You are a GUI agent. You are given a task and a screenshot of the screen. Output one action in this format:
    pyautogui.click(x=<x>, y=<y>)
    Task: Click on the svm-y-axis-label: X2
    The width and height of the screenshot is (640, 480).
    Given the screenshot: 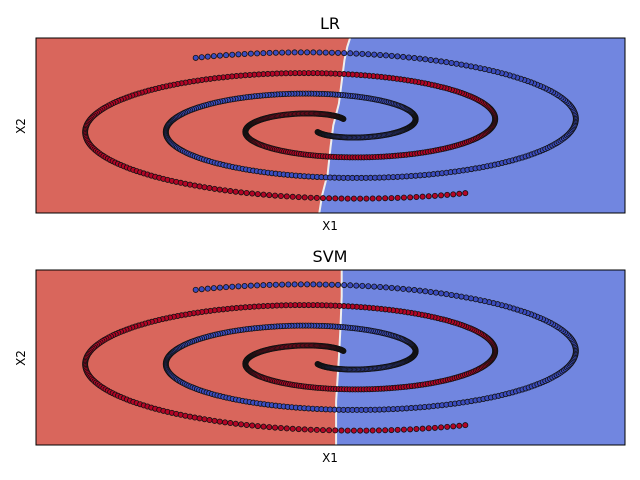 What is the action you would take?
    pyautogui.click(x=21, y=358)
    